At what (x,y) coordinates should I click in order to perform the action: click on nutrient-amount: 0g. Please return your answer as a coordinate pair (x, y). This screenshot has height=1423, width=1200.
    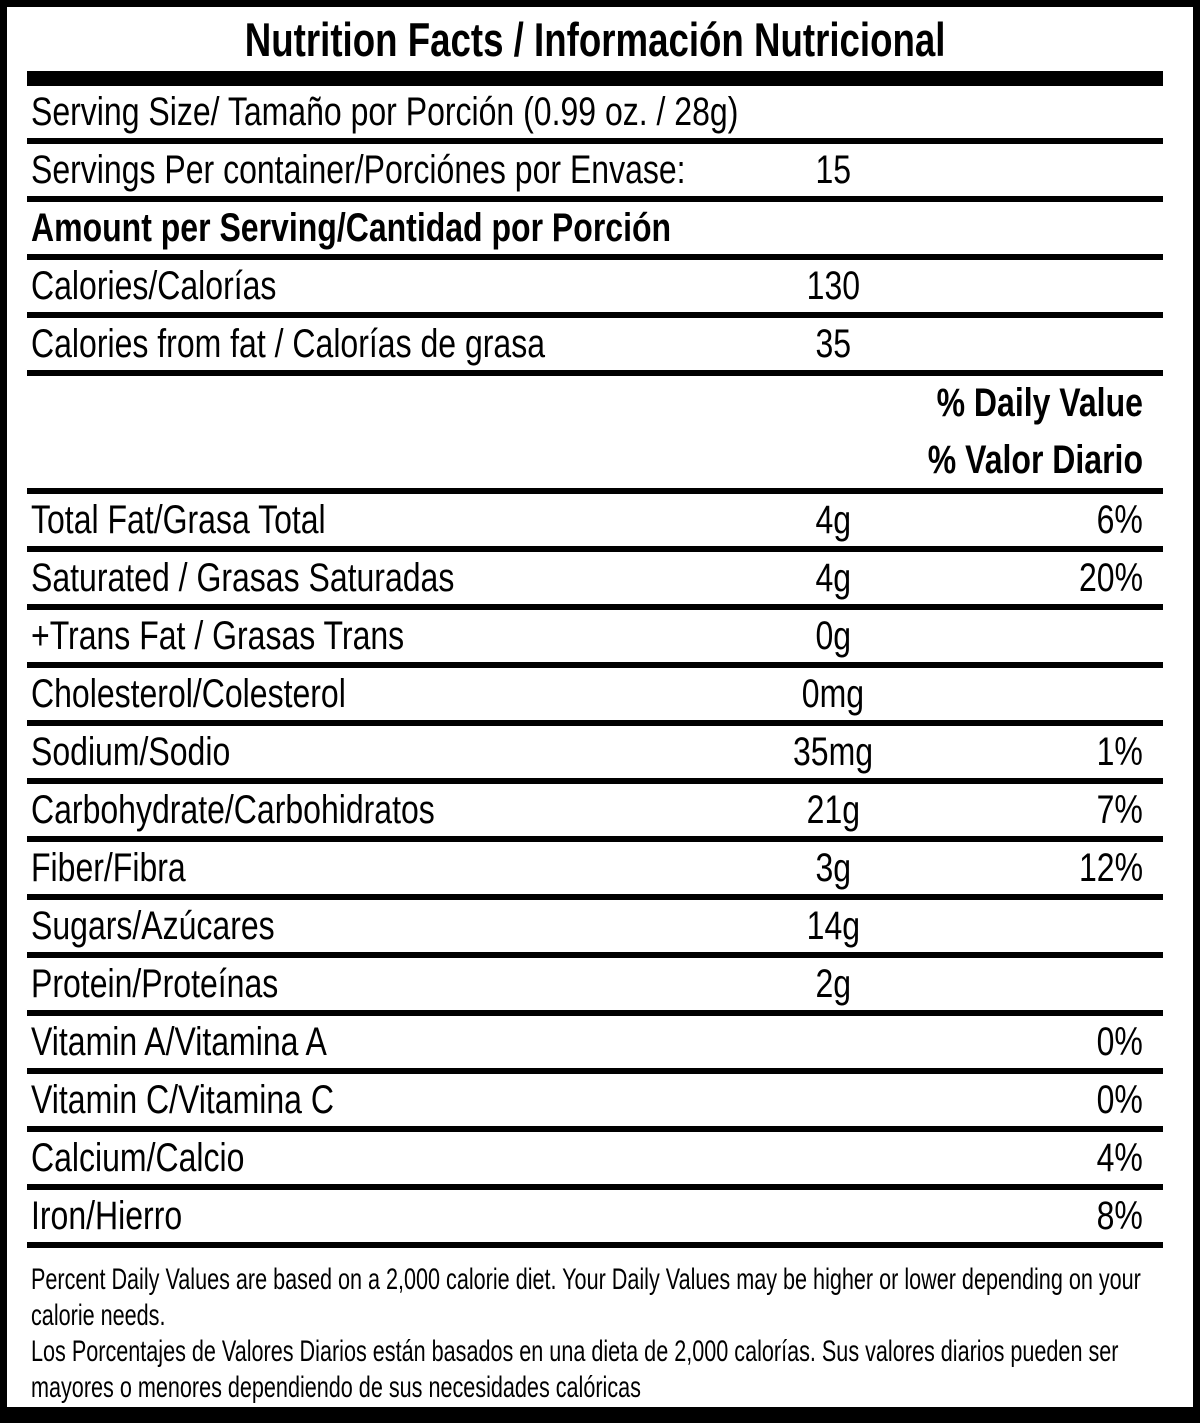
    Looking at the image, I should click on (833, 635).